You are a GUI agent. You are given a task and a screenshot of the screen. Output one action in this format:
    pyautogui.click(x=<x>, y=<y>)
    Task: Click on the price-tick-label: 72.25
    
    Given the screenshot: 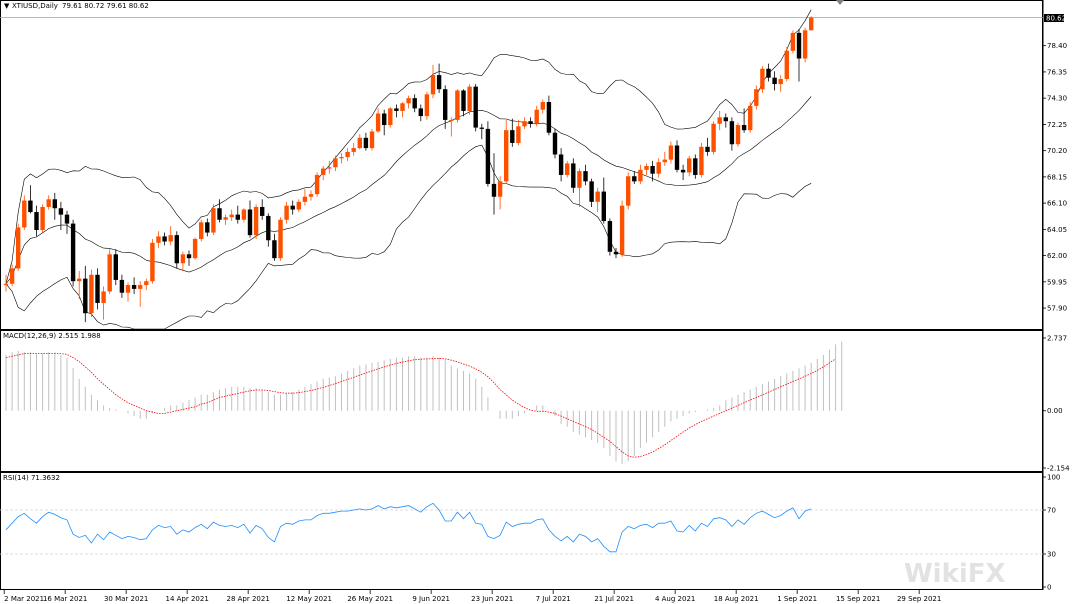 What is the action you would take?
    pyautogui.click(x=1057, y=125)
    